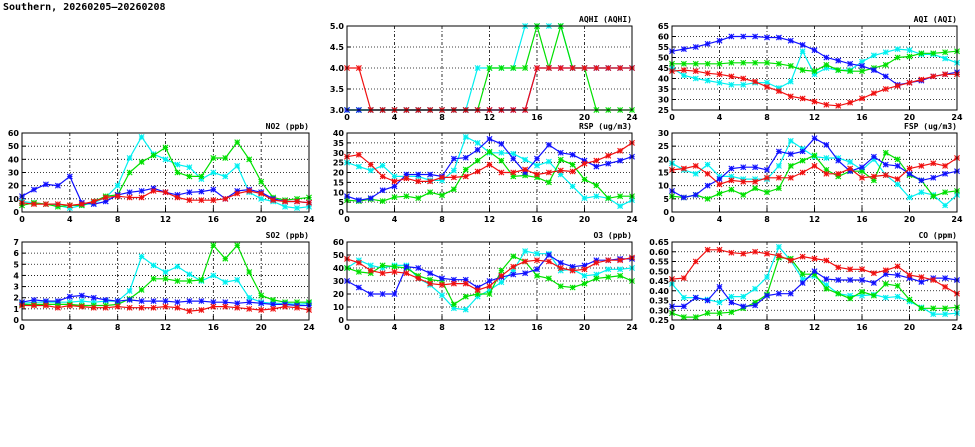 The image size is (975, 447). Describe the element at coordinates (659, 271) in the screenshot. I see `y-tick-label: 0.50` at that location.